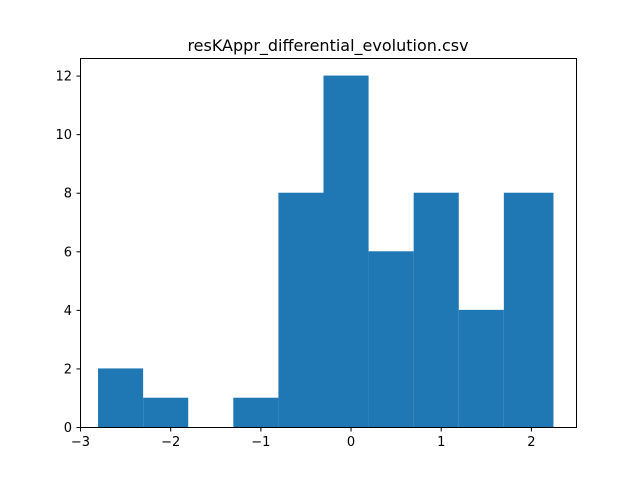 This screenshot has height=480, width=640. I want to click on y-tick-label: 2, so click(68, 369).